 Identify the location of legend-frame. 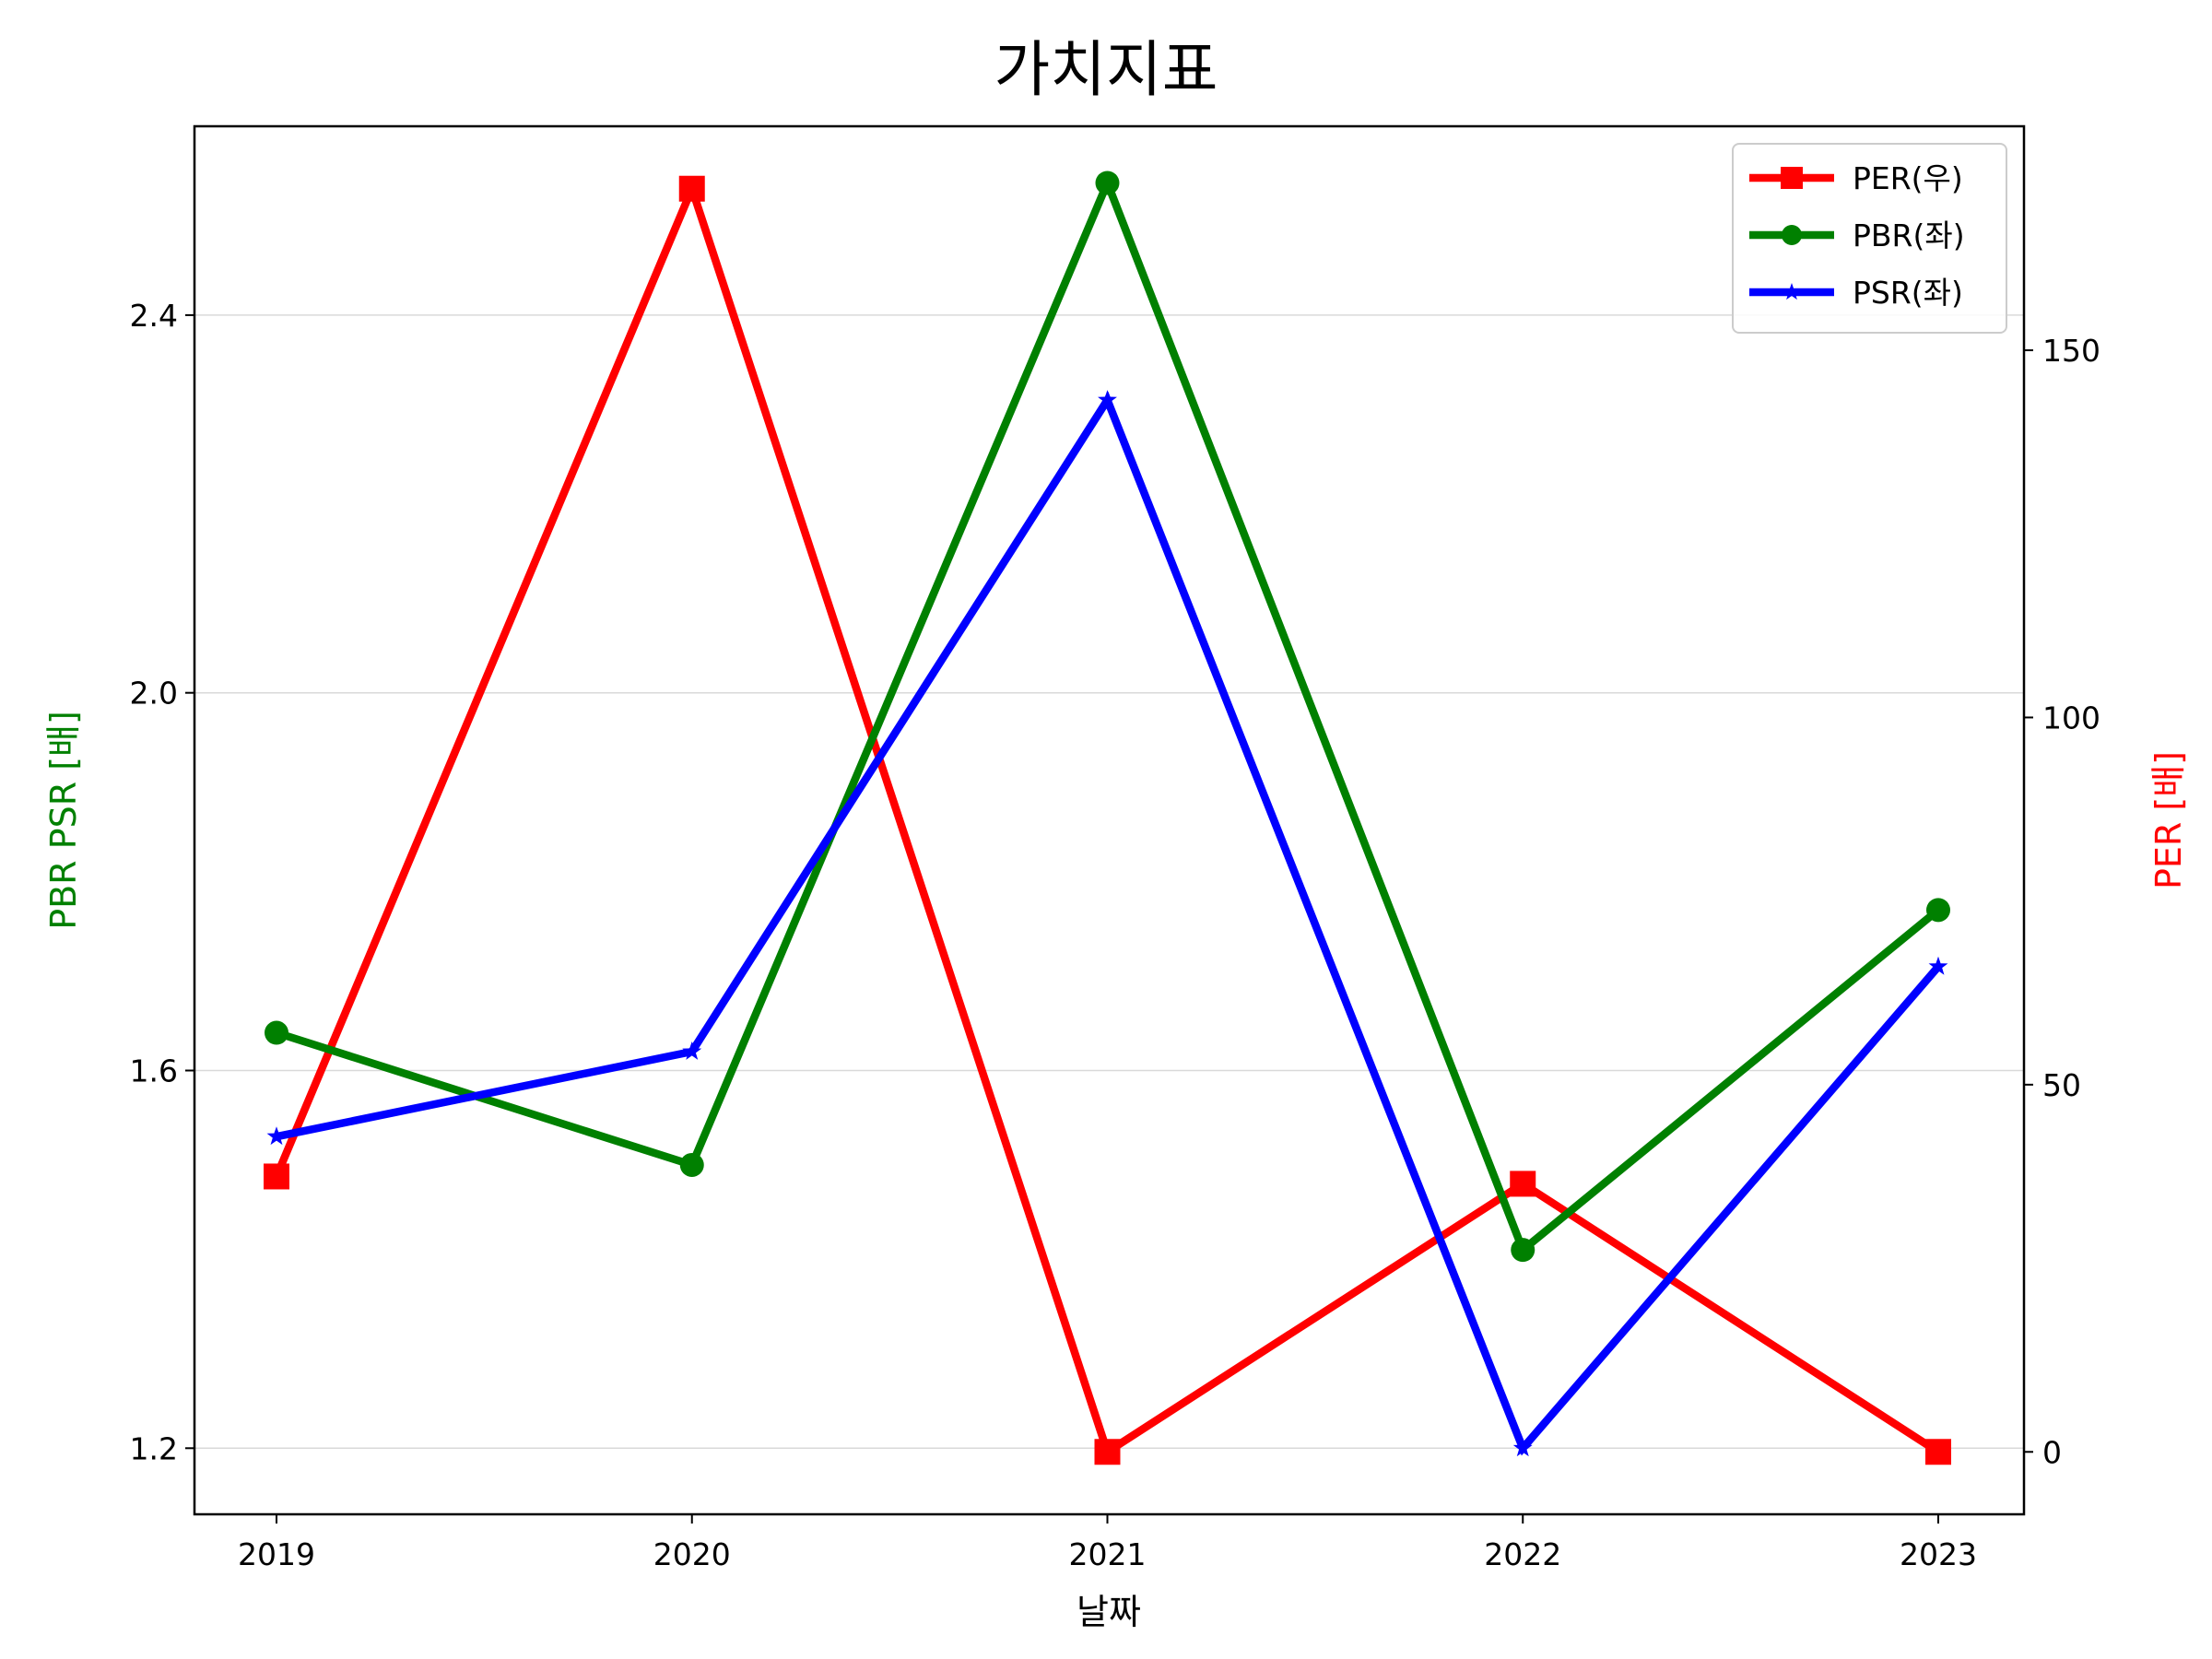
(1869, 238).